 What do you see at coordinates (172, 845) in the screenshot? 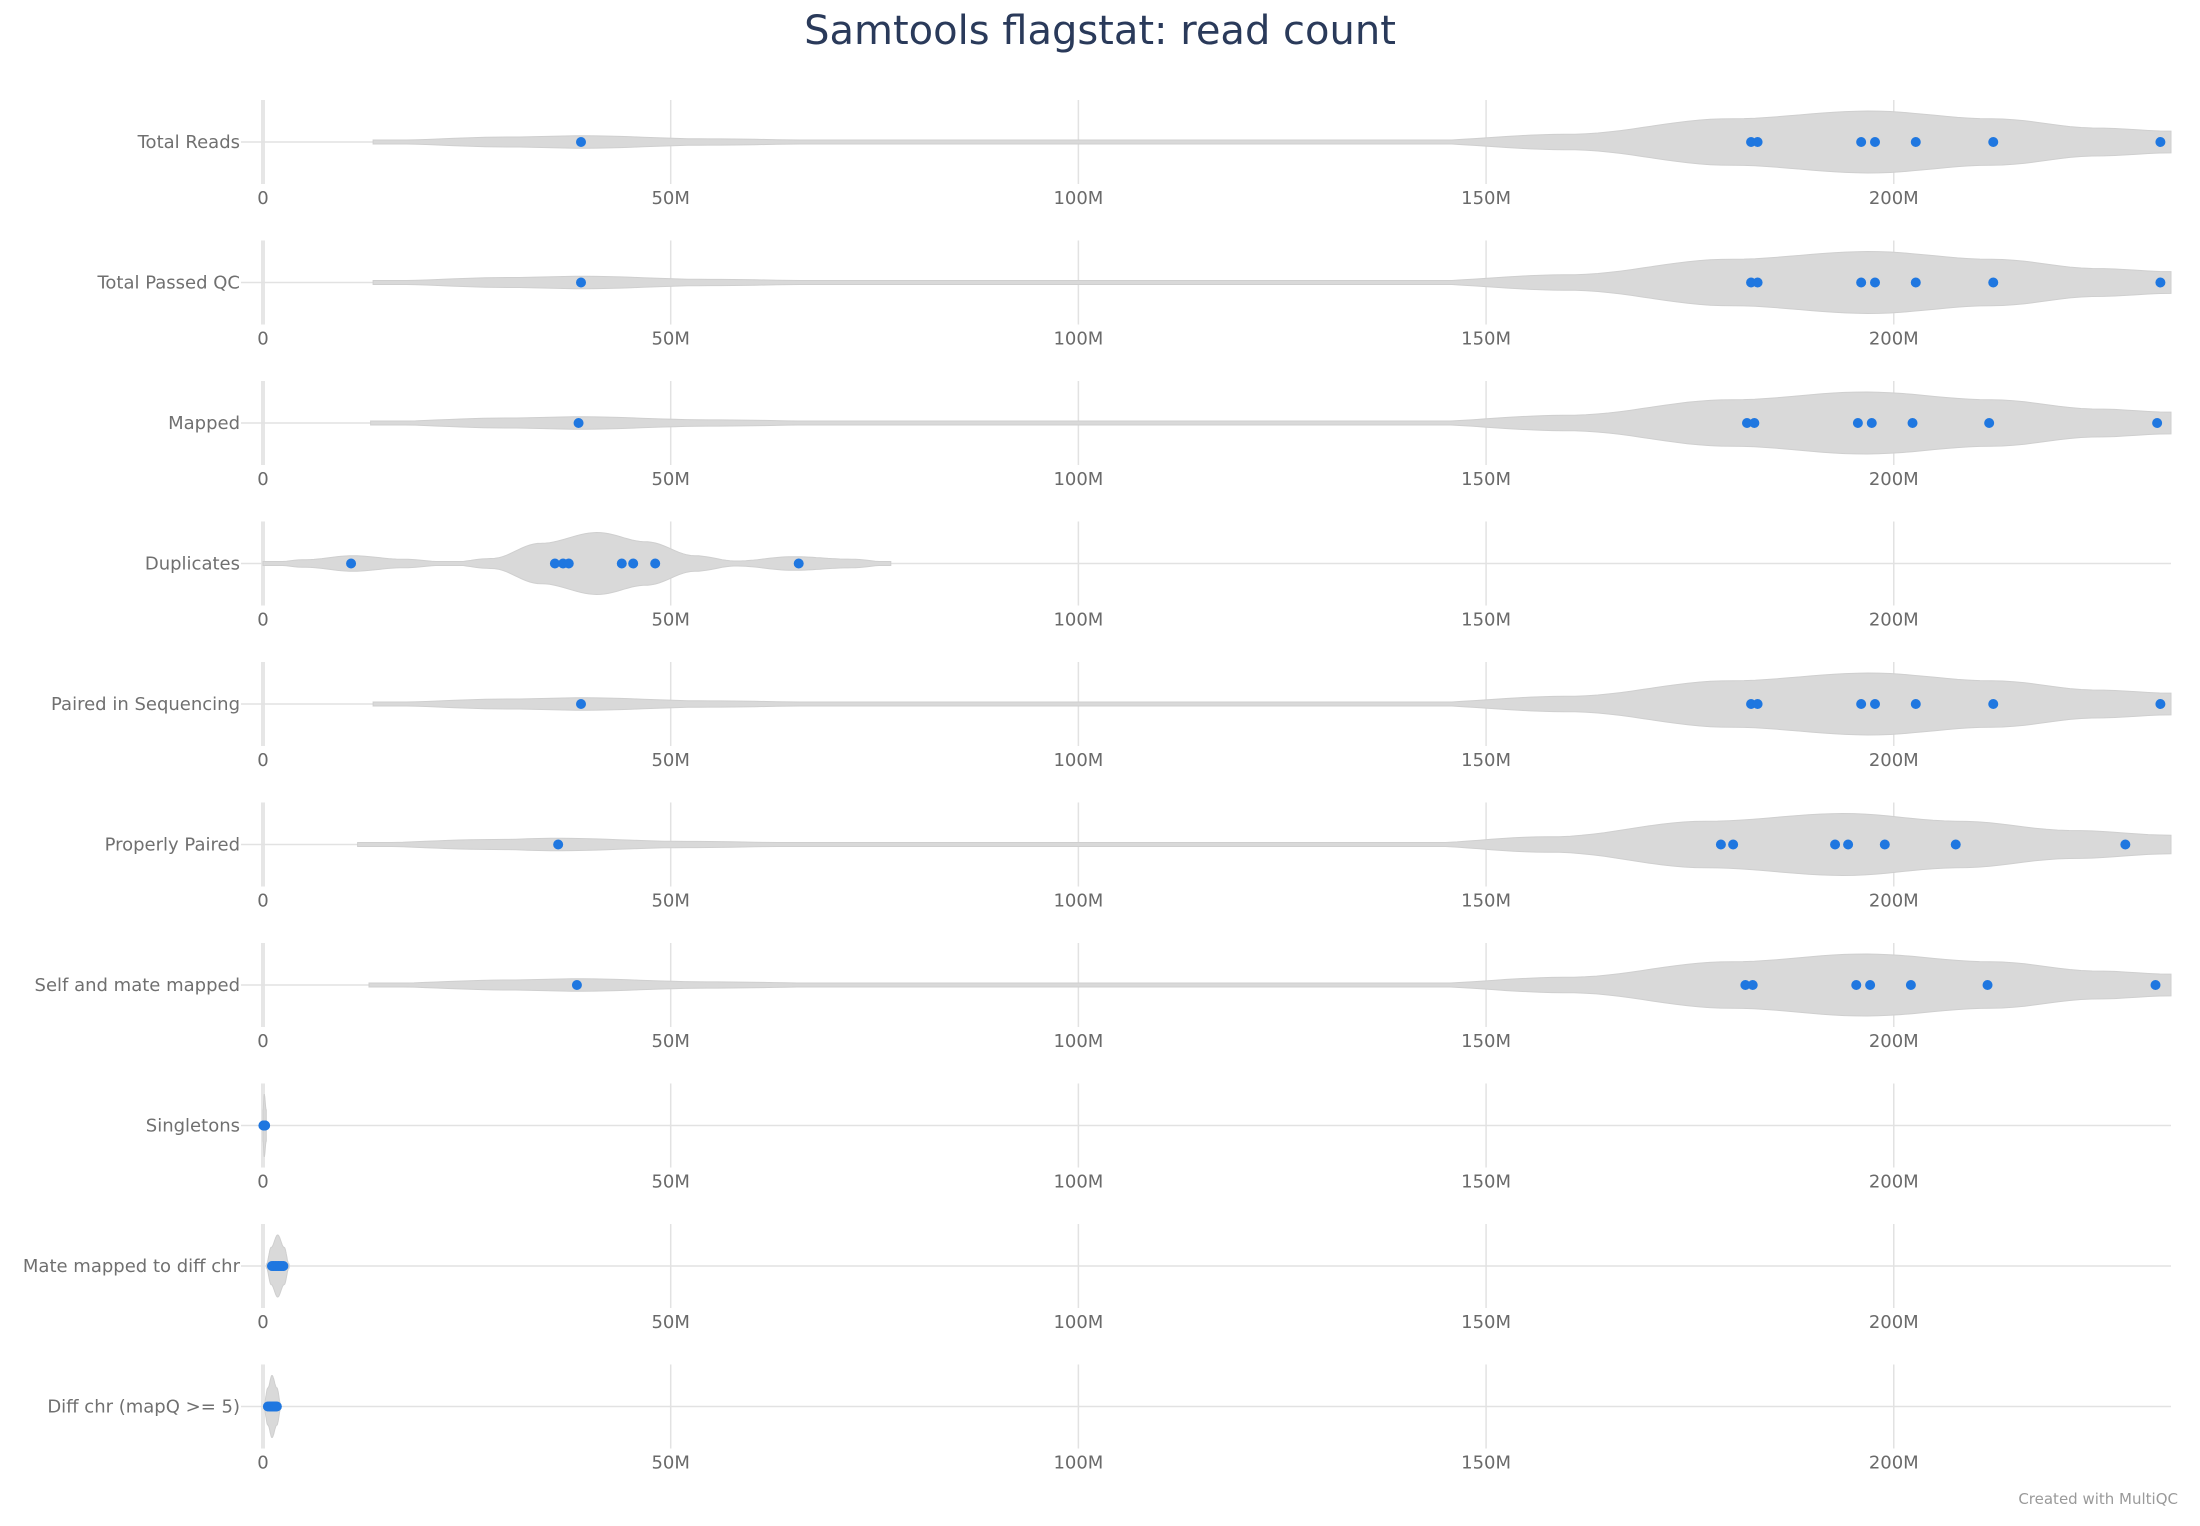
I see `category-label: Properly Paired` at bounding box center [172, 845].